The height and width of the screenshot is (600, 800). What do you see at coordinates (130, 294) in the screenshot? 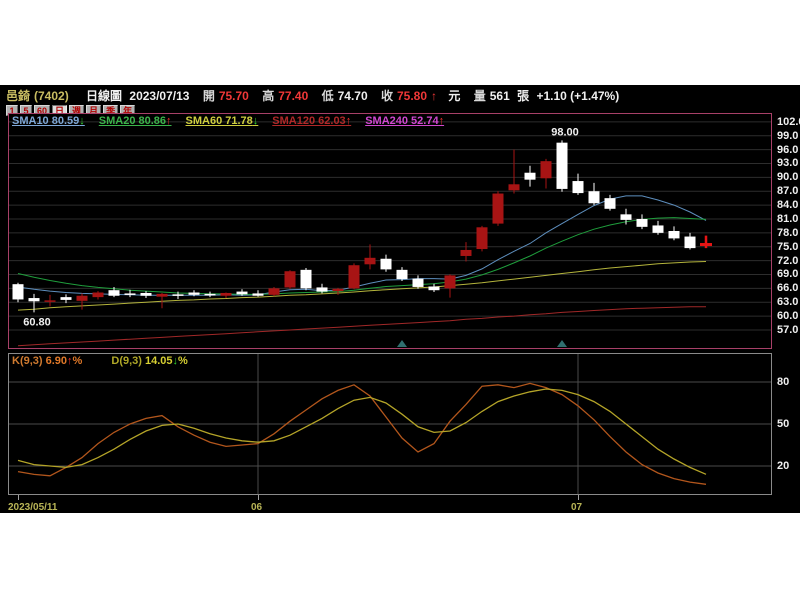
I see `candle-05/22` at bounding box center [130, 294].